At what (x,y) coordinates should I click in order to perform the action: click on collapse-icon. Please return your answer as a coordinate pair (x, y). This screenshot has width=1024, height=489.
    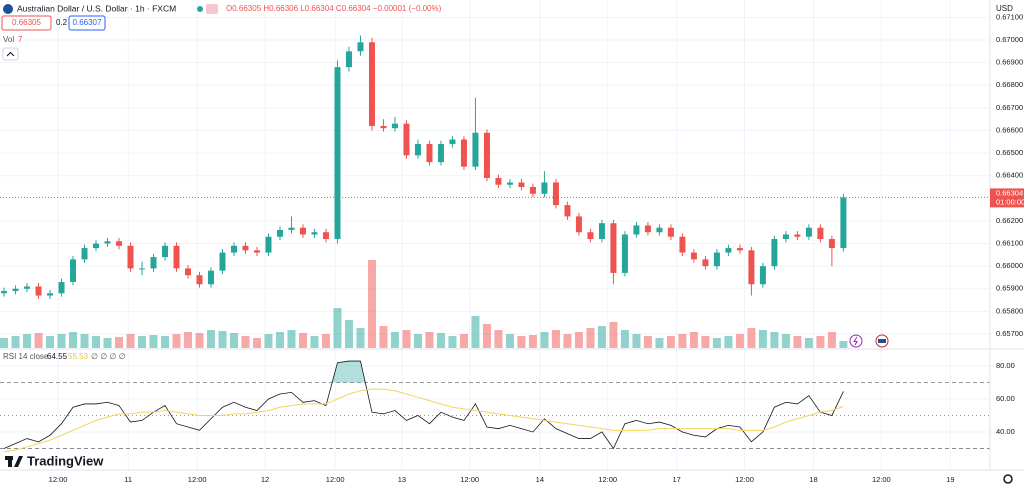
    Looking at the image, I should click on (10, 54).